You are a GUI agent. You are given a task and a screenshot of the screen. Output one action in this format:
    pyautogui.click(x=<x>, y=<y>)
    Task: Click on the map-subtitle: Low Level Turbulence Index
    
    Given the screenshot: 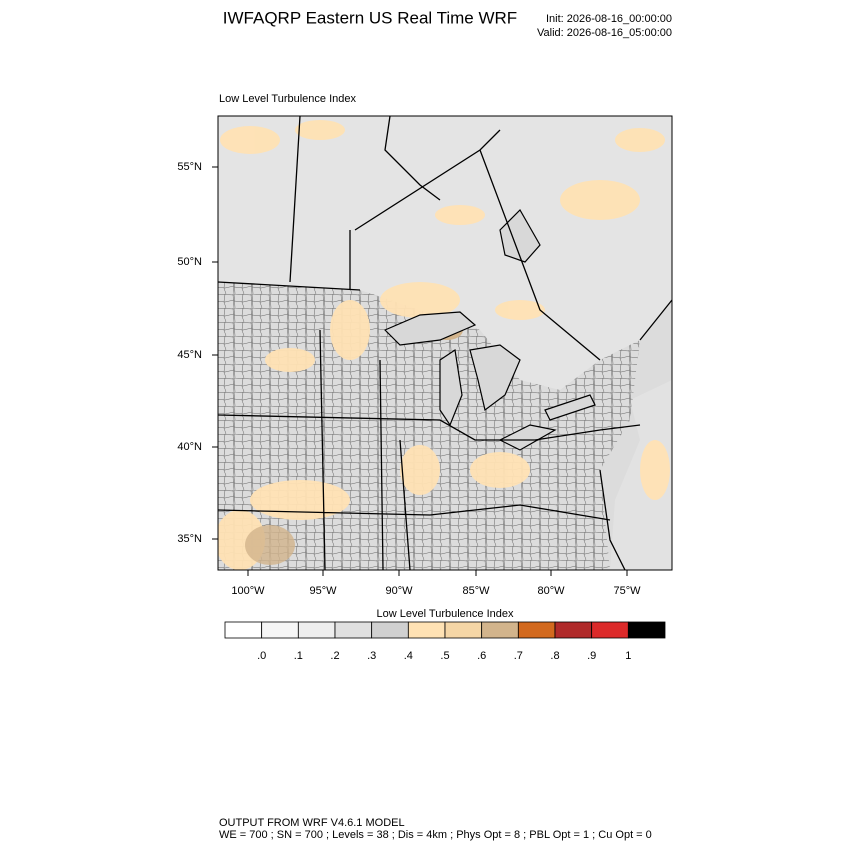 What is the action you would take?
    pyautogui.click(x=287, y=99)
    